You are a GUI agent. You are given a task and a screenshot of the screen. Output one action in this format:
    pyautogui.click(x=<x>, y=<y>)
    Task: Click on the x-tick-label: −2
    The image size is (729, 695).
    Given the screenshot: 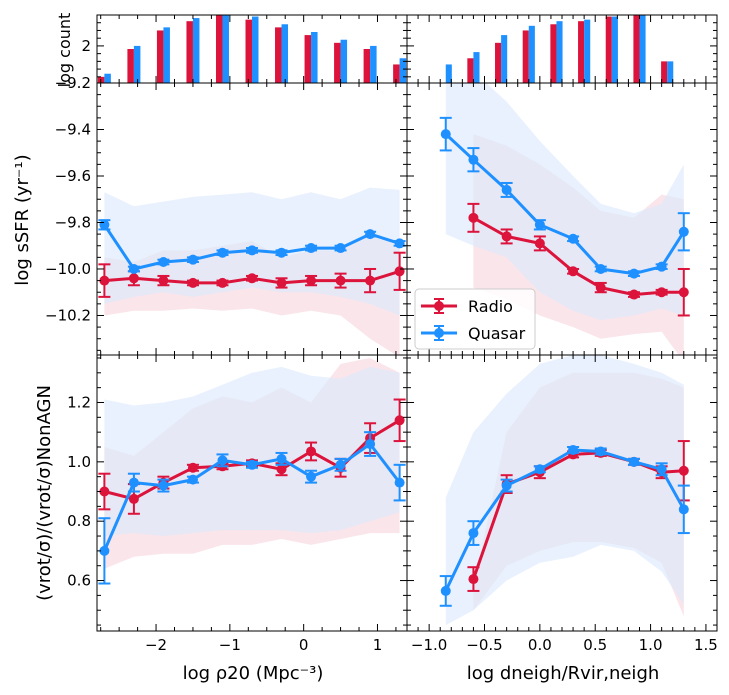 What is the action you would take?
    pyautogui.click(x=156, y=645)
    